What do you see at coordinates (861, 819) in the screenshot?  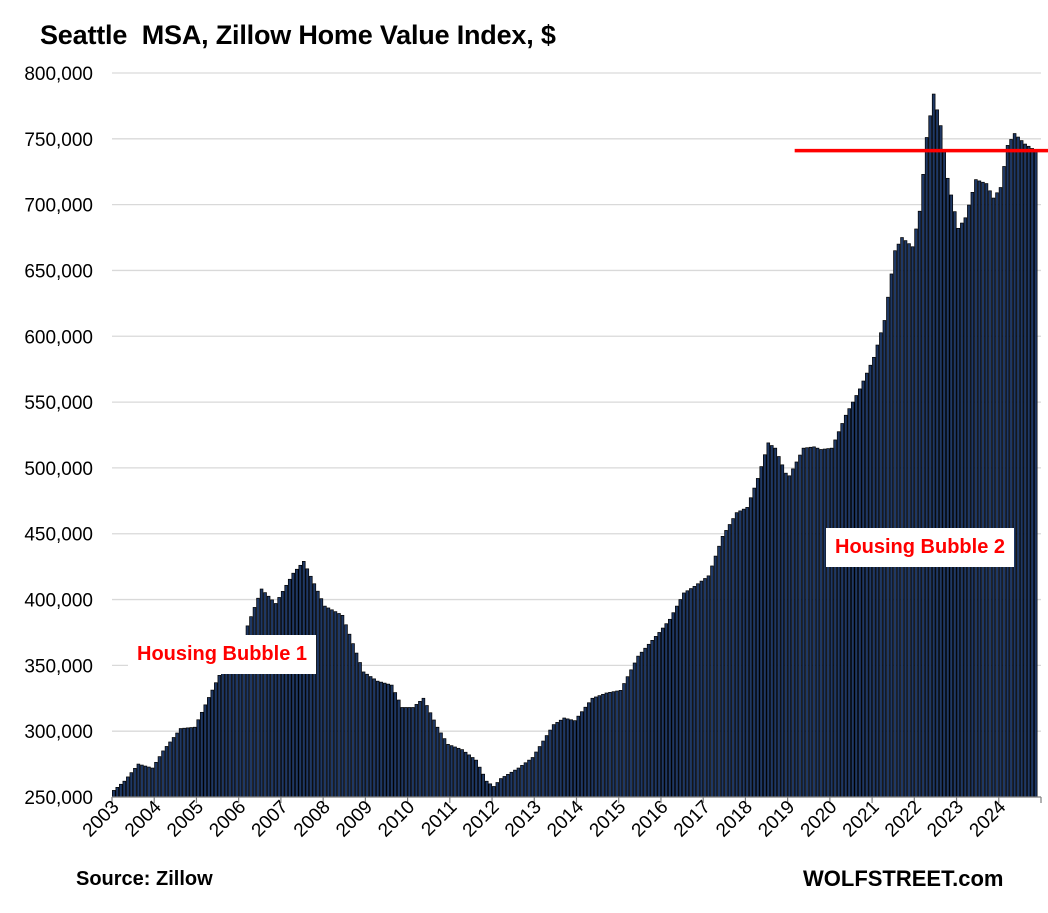 I see `x-tick-label: 2021` at bounding box center [861, 819].